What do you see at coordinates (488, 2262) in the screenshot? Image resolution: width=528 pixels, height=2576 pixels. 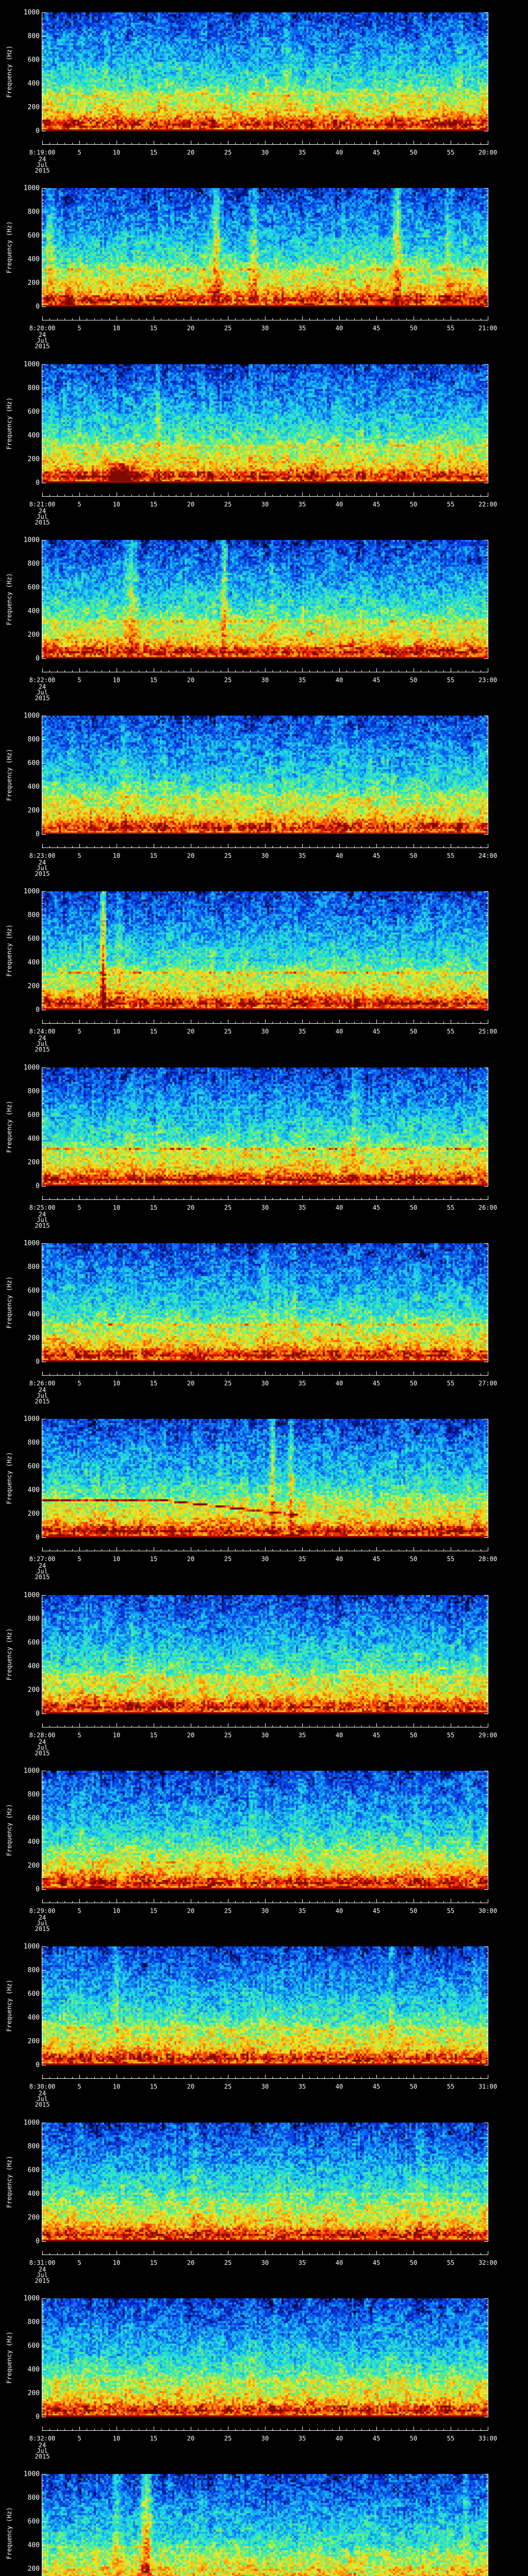 I see `x-end-time-label: 32:00` at bounding box center [488, 2262].